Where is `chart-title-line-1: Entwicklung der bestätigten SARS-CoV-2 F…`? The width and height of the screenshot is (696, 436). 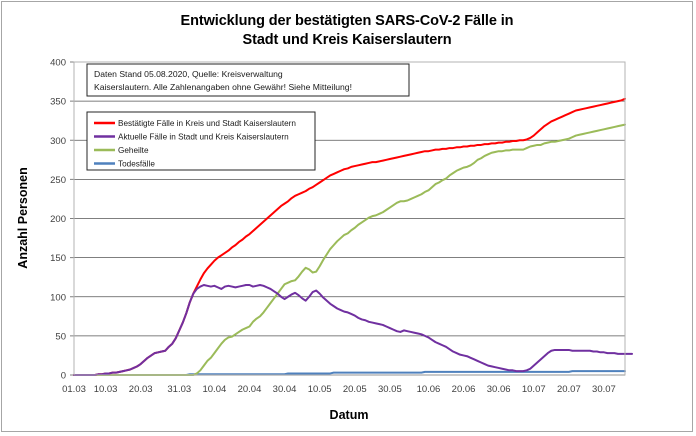
chart-title-line-1: Entwicklung der bestätigten SARS-CoV-2 F… is located at coordinates (347, 21).